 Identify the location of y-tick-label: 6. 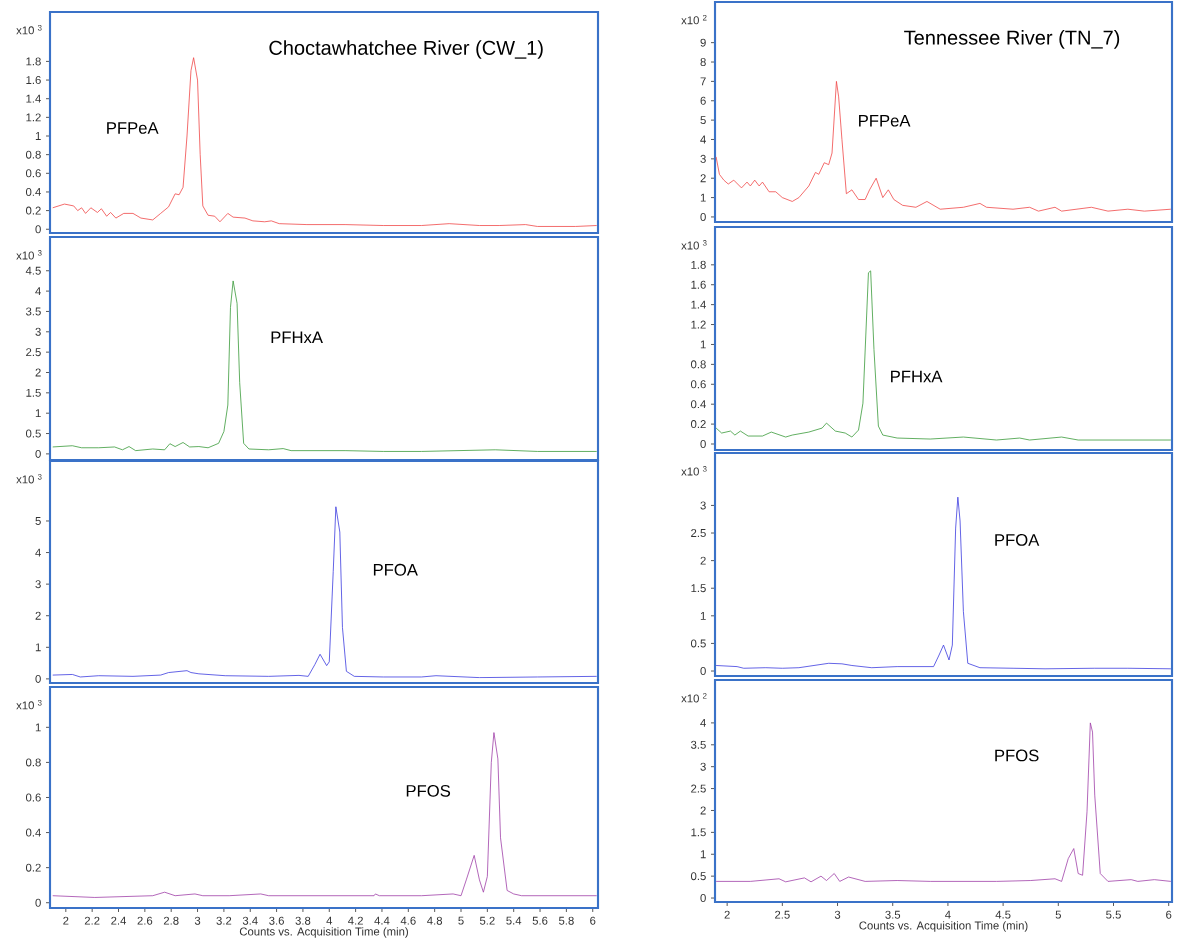
(703, 100).